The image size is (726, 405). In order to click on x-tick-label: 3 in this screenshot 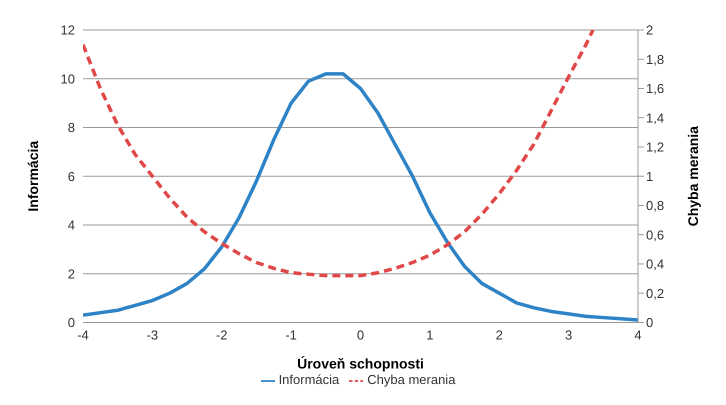, I will do `click(568, 335)`.